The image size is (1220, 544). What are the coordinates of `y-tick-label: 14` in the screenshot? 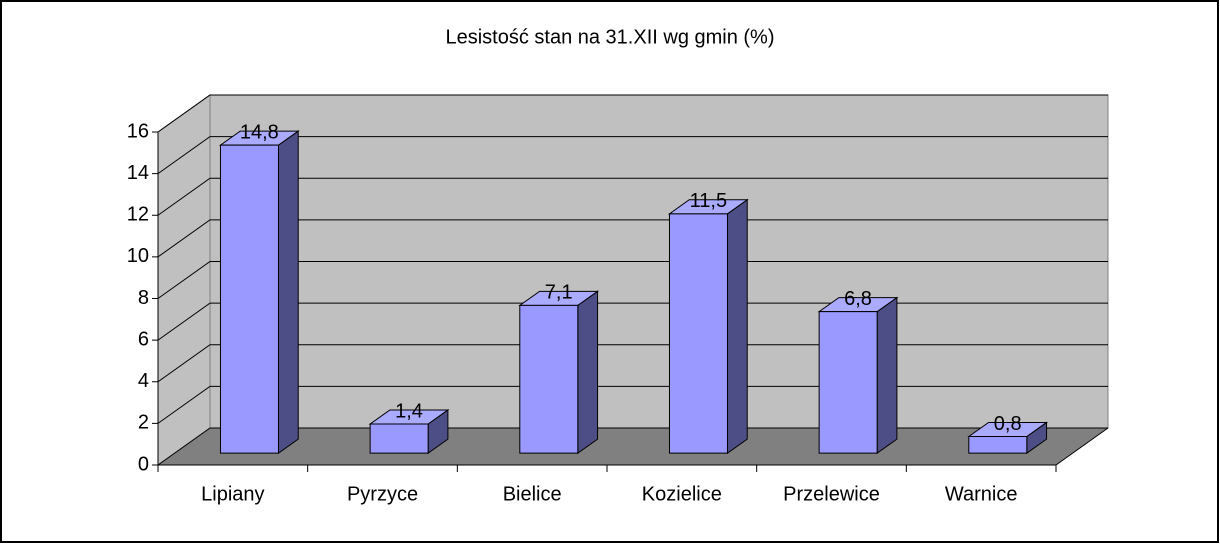 It's located at (138, 173).